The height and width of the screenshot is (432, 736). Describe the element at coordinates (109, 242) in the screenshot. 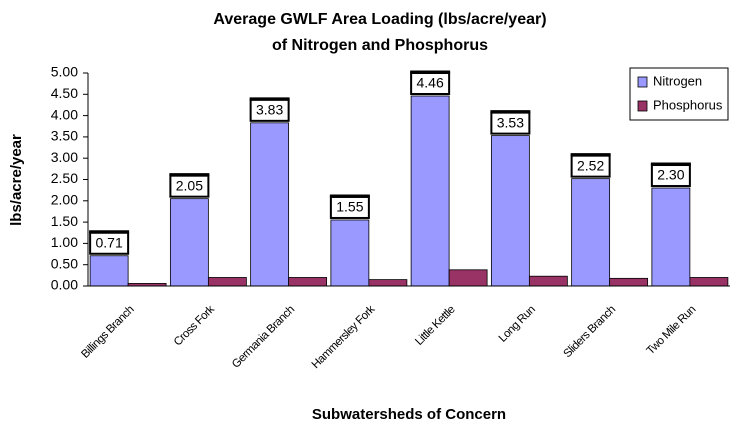

I see `data-label: 0.71` at that location.